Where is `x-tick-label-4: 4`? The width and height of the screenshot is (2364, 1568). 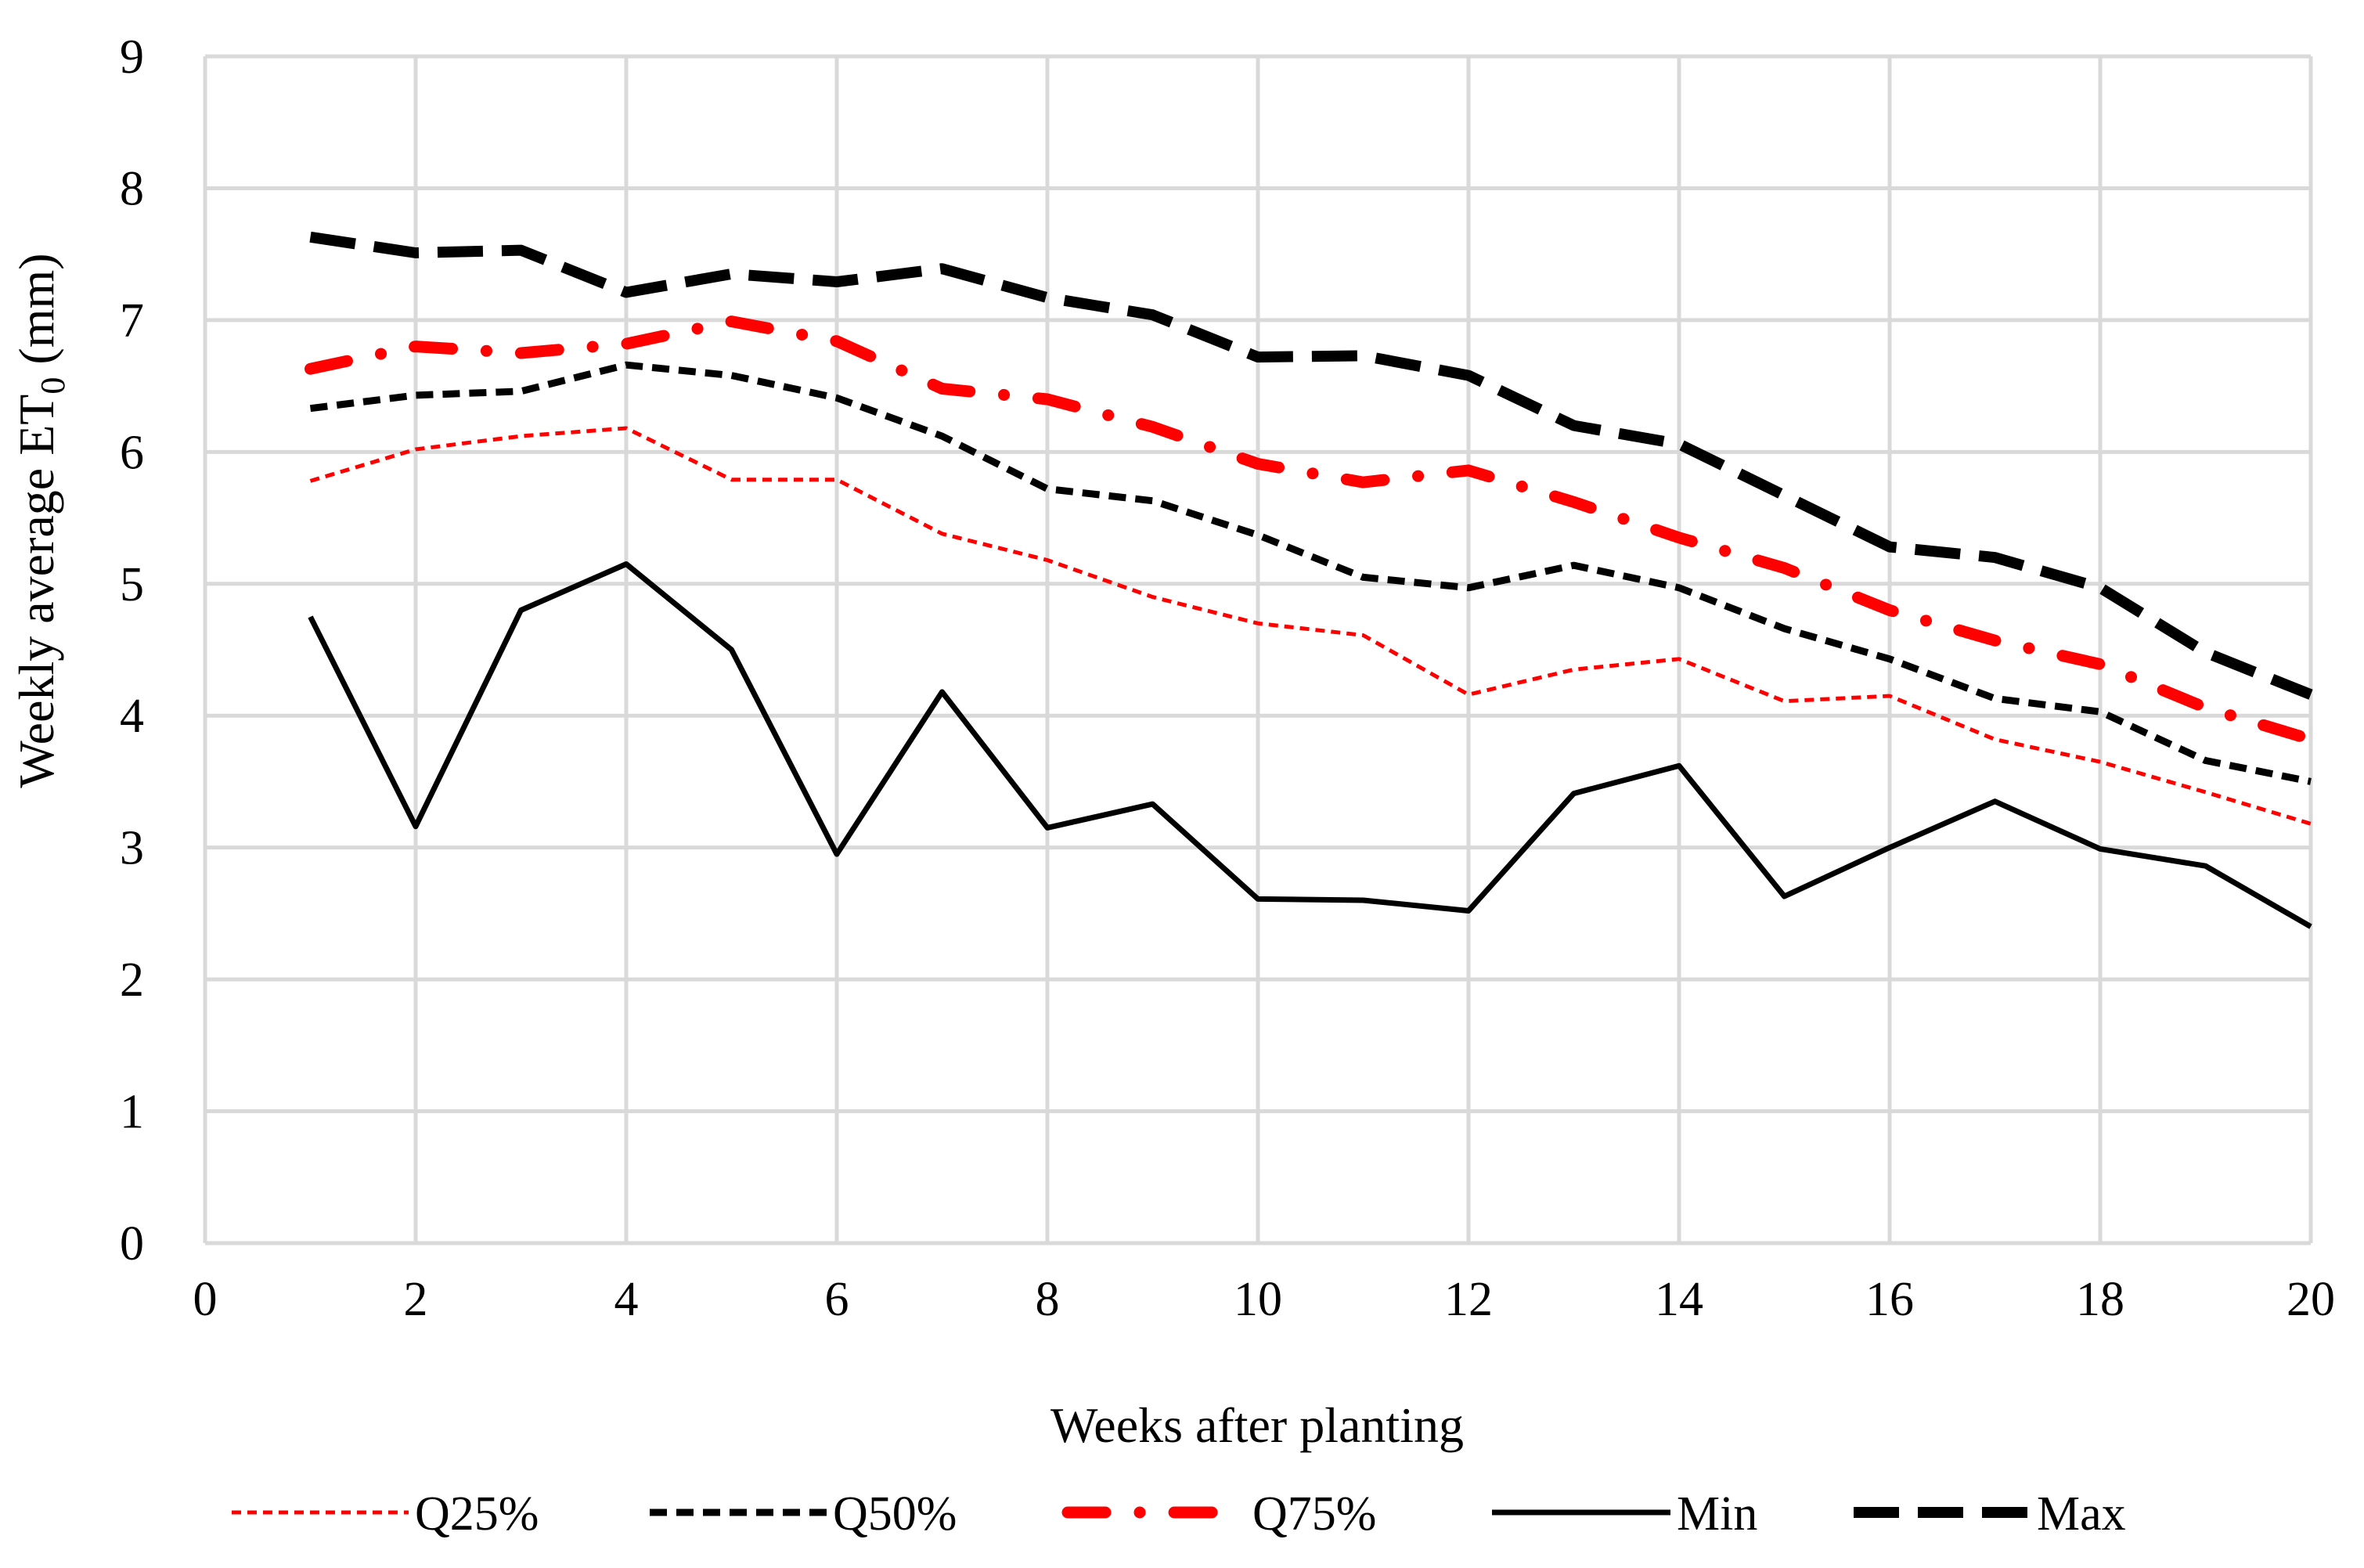 x-tick-label-4: 4 is located at coordinates (627, 1299).